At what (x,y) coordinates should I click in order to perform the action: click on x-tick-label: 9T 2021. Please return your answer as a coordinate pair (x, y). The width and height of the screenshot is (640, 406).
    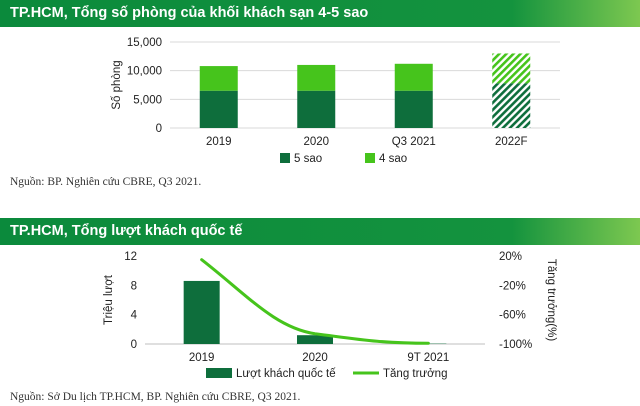
    Looking at the image, I should click on (428, 358).